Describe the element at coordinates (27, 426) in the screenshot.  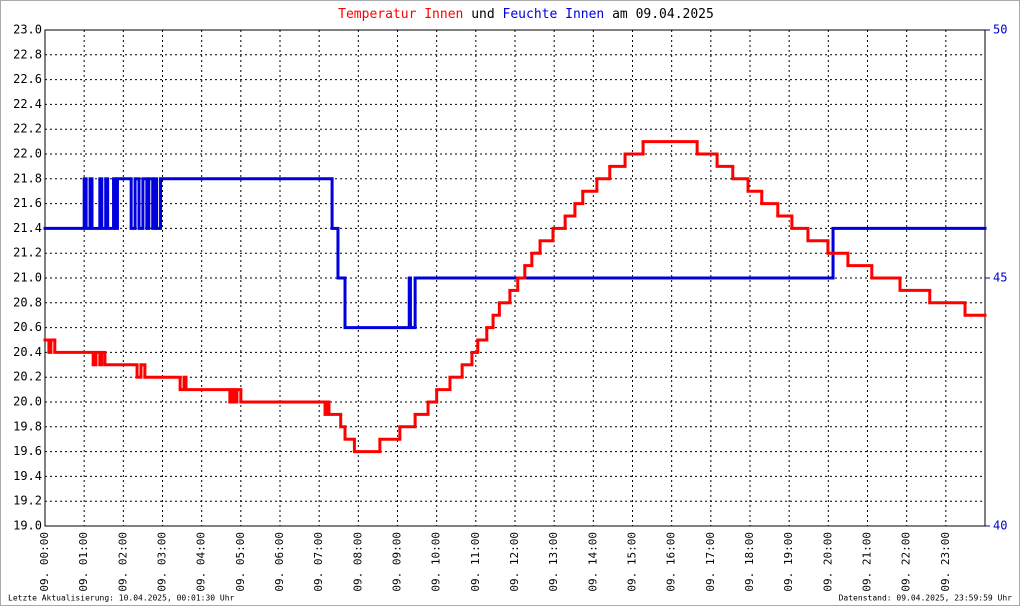
I see `y-tick-label: 19.8` at that location.